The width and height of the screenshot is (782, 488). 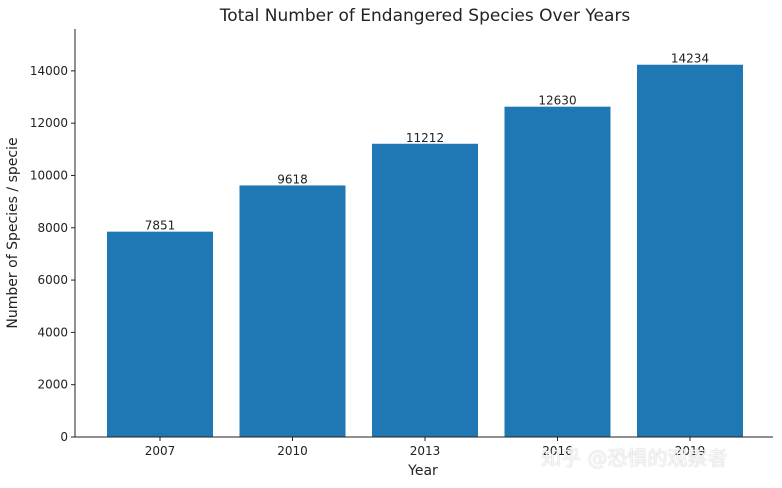 I want to click on data-label-2016: 12630, so click(x=557, y=101).